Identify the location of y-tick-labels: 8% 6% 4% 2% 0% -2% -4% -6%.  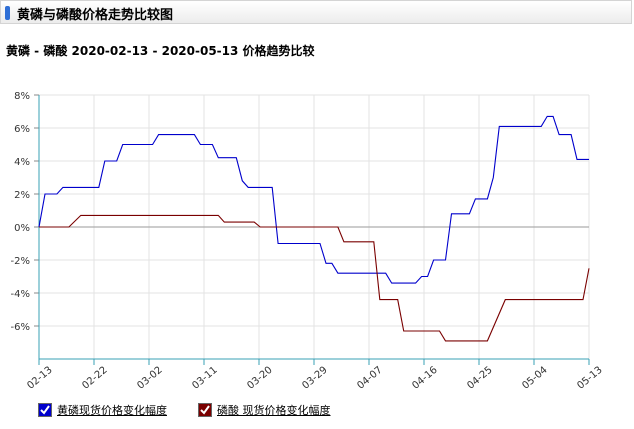
(20, 212).